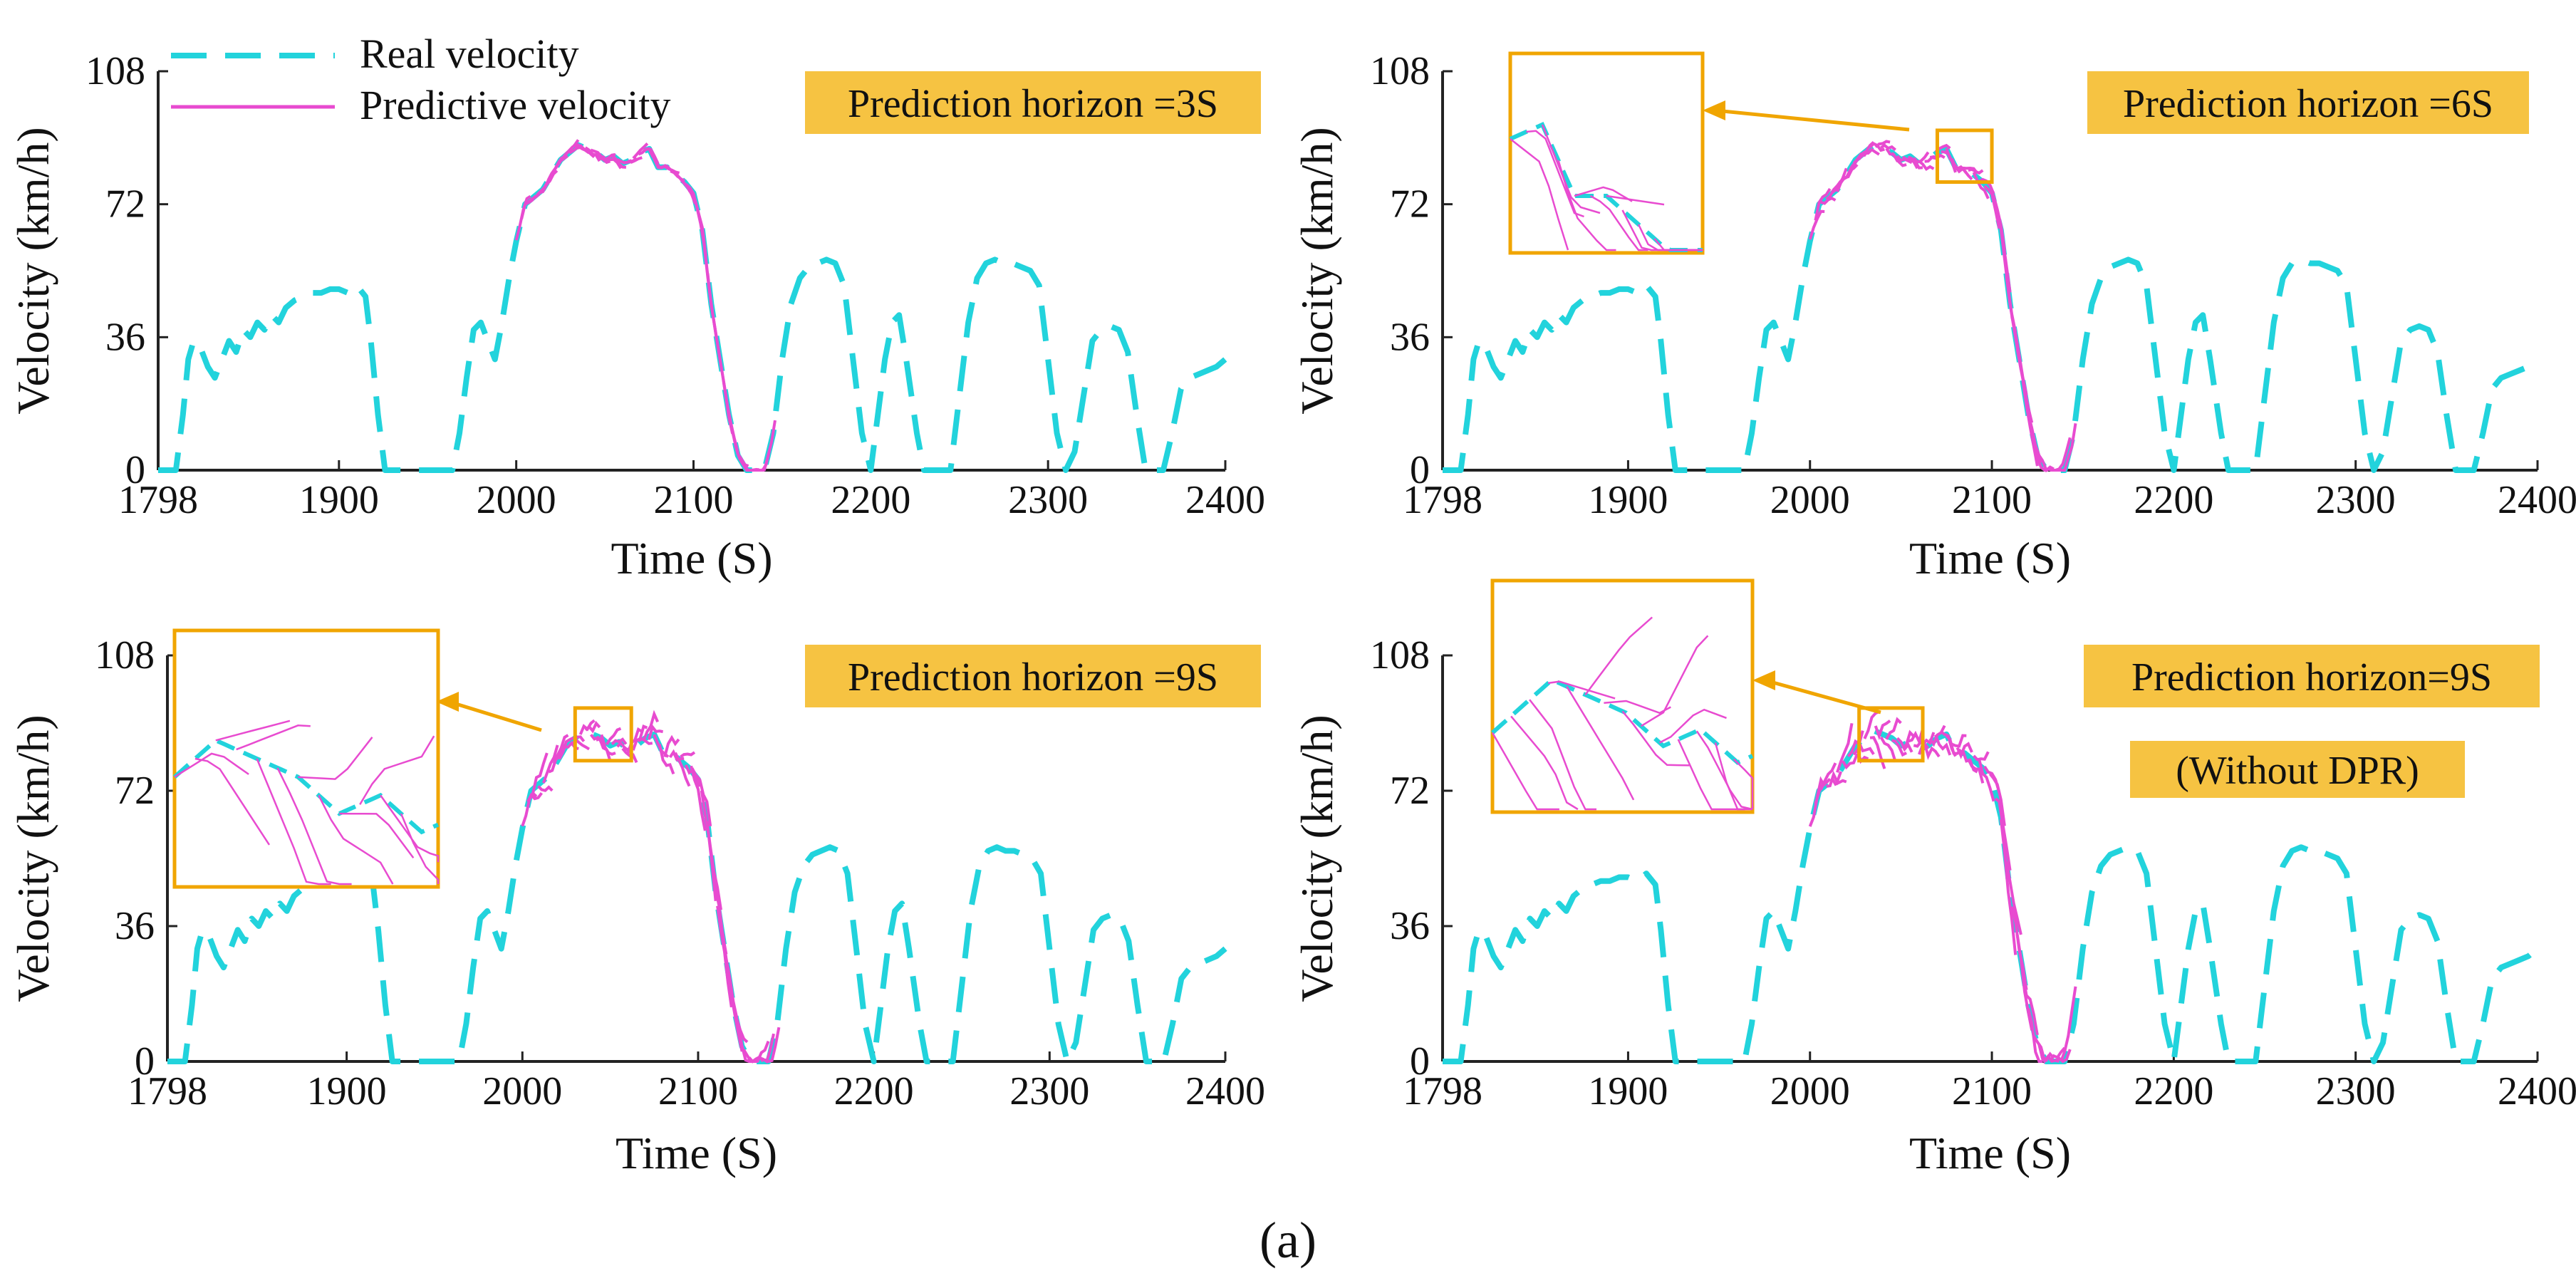  What do you see at coordinates (1288, 1241) in the screenshot?
I see `figure-caption: (a)` at bounding box center [1288, 1241].